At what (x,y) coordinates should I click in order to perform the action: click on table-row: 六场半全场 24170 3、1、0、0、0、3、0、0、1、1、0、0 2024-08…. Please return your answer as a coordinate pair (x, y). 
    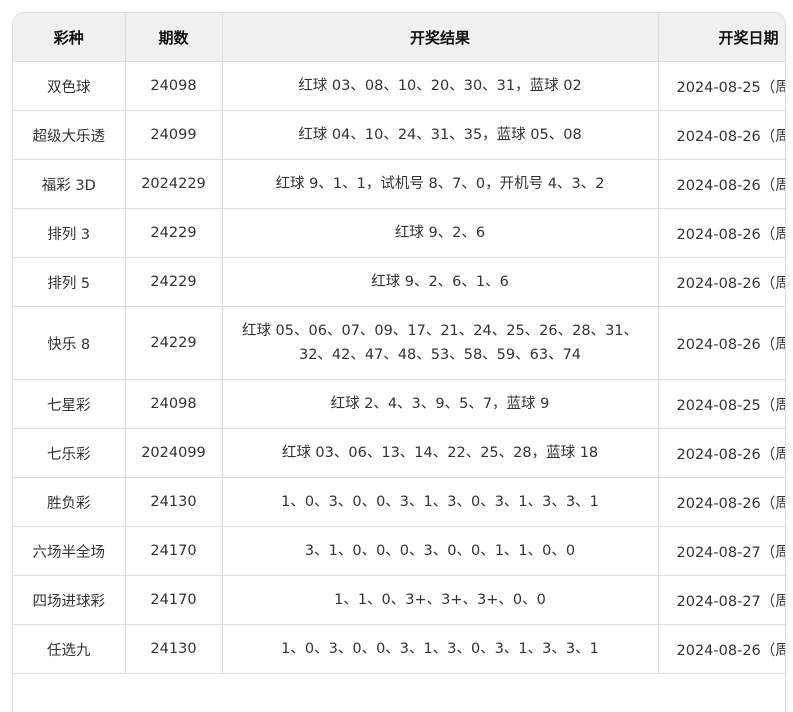
    Looking at the image, I should click on (399, 551).